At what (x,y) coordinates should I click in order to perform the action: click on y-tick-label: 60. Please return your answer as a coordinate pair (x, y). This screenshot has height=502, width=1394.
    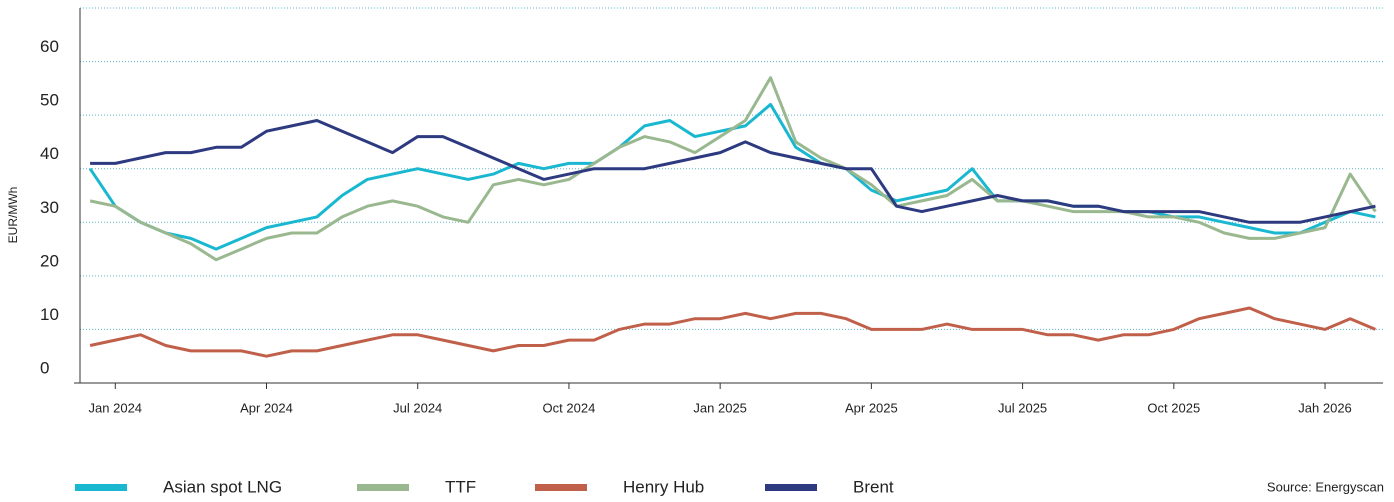
    Looking at the image, I should click on (49, 46).